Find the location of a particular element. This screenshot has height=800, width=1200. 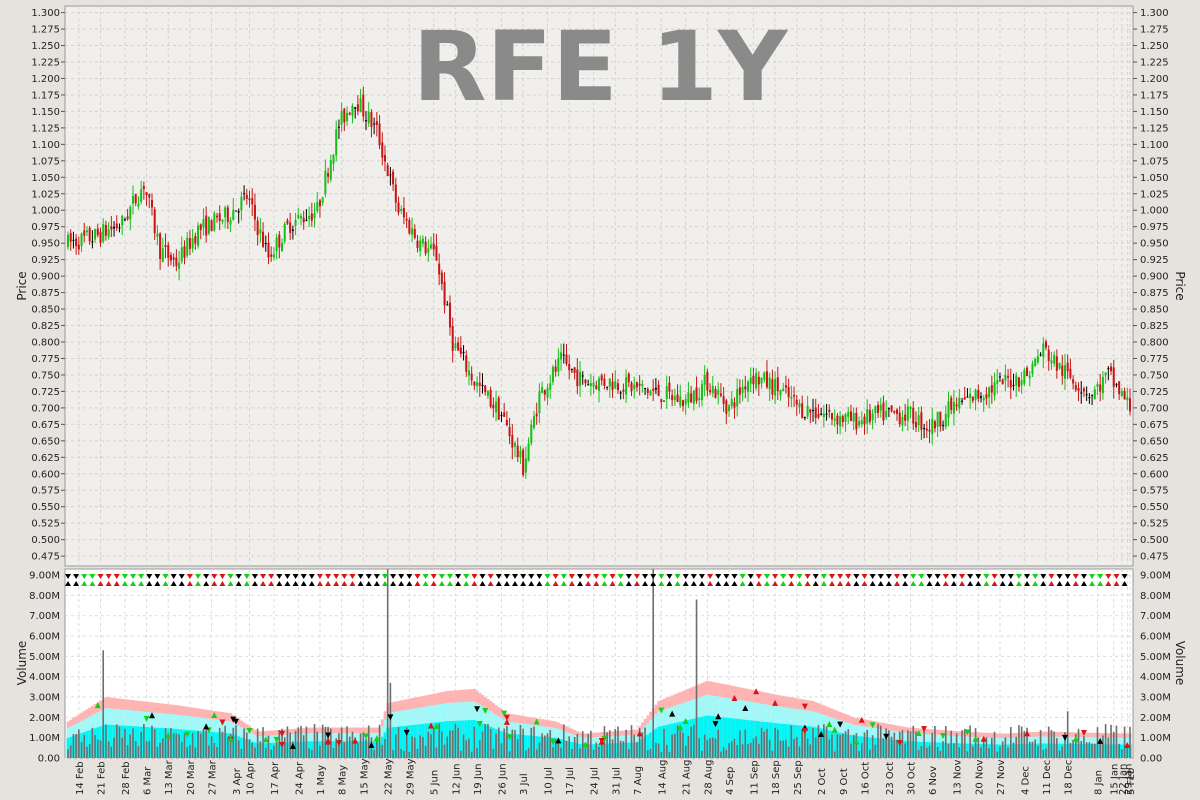

x-tick-label: 17 Jul is located at coordinates (570, 781).